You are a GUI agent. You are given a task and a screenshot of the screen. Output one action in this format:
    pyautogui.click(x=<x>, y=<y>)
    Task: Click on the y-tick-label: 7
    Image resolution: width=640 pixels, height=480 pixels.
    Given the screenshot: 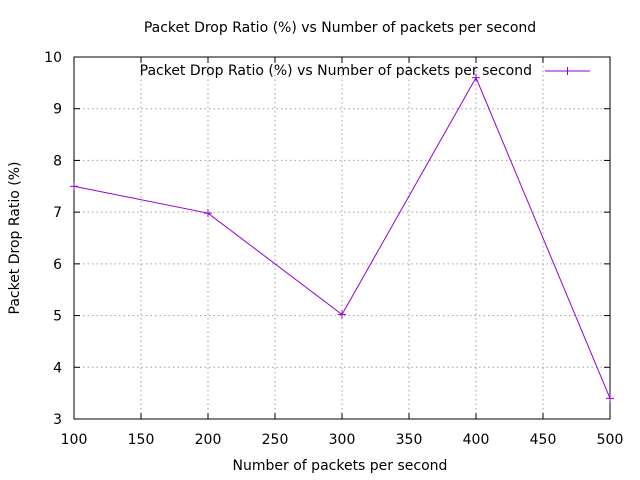 What is the action you would take?
    pyautogui.click(x=57, y=213)
    